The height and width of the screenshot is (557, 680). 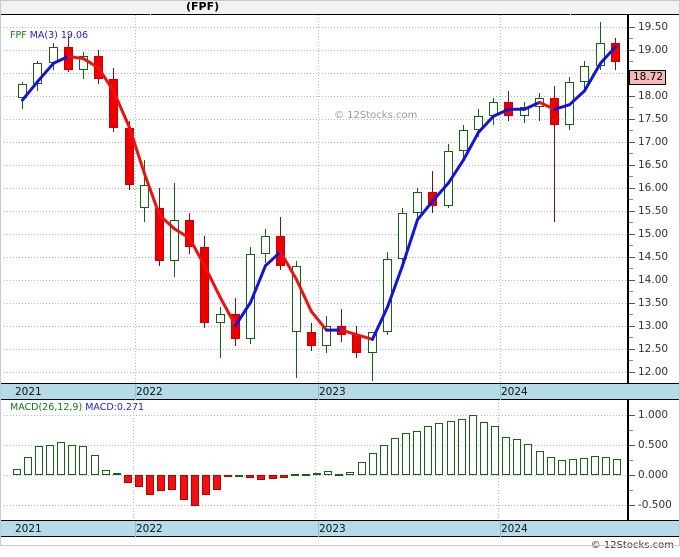 What do you see at coordinates (648, 78) in the screenshot?
I see `last-price-tag: 18.72` at bounding box center [648, 78].